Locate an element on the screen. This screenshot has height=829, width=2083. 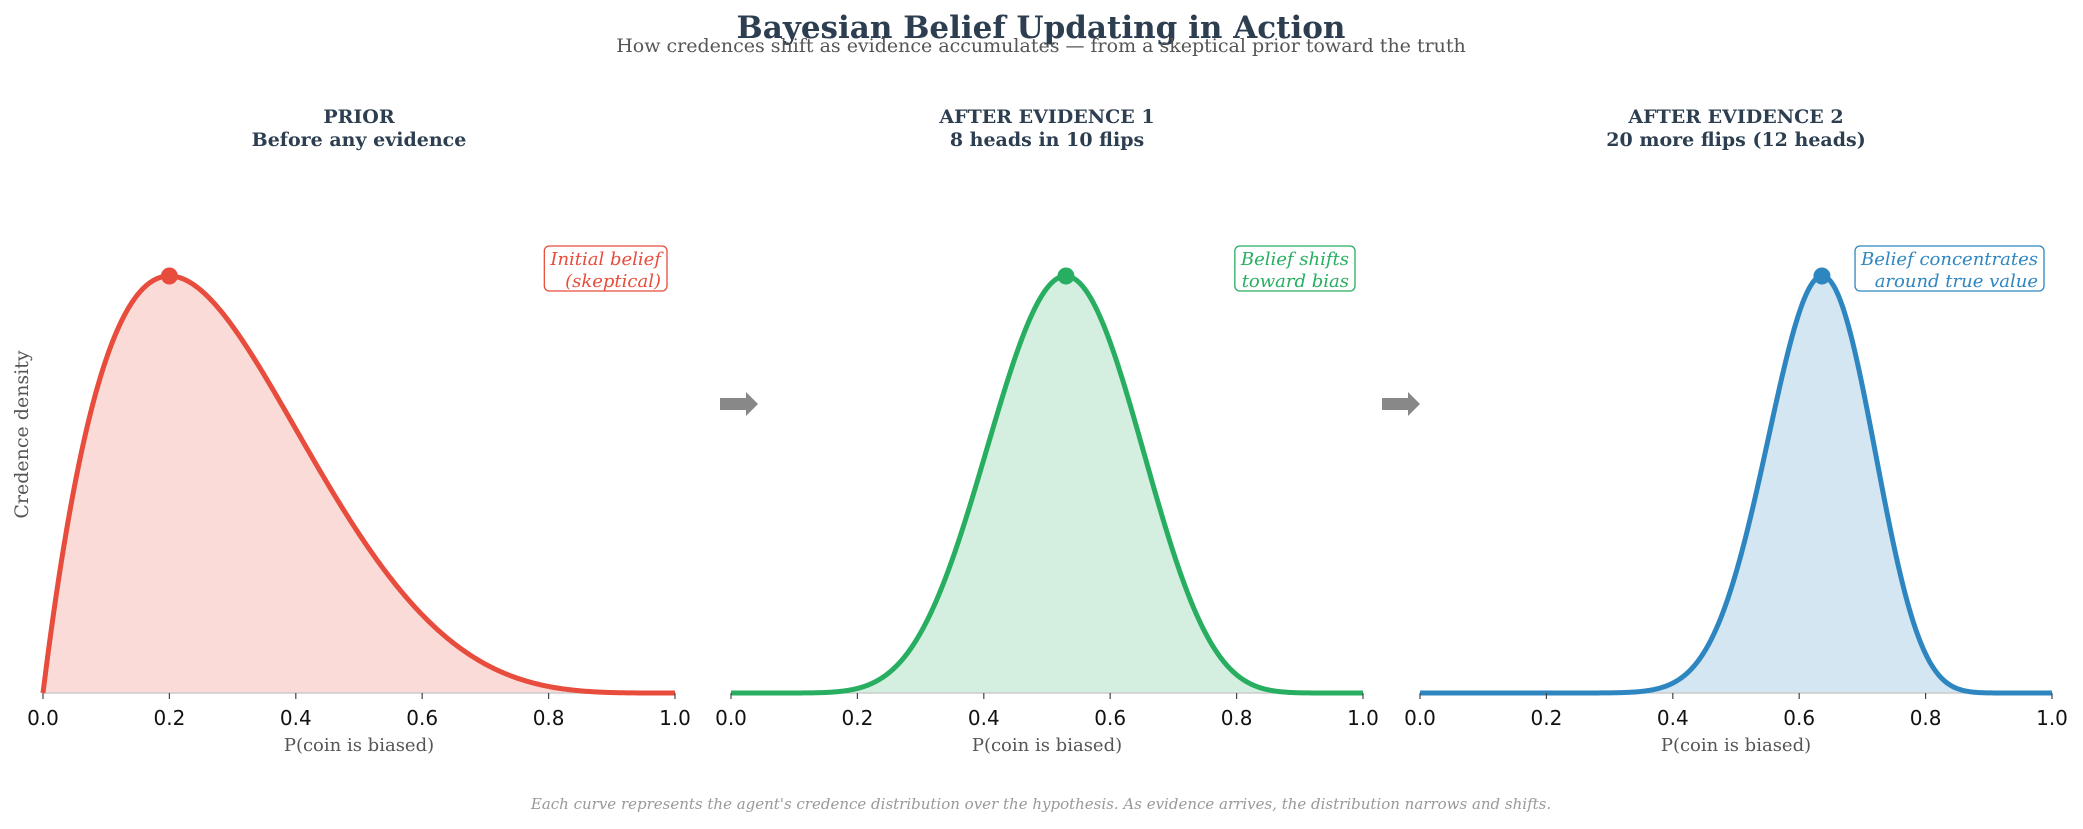
annotation-line: Belief concentrates is located at coordinates (1949, 259).